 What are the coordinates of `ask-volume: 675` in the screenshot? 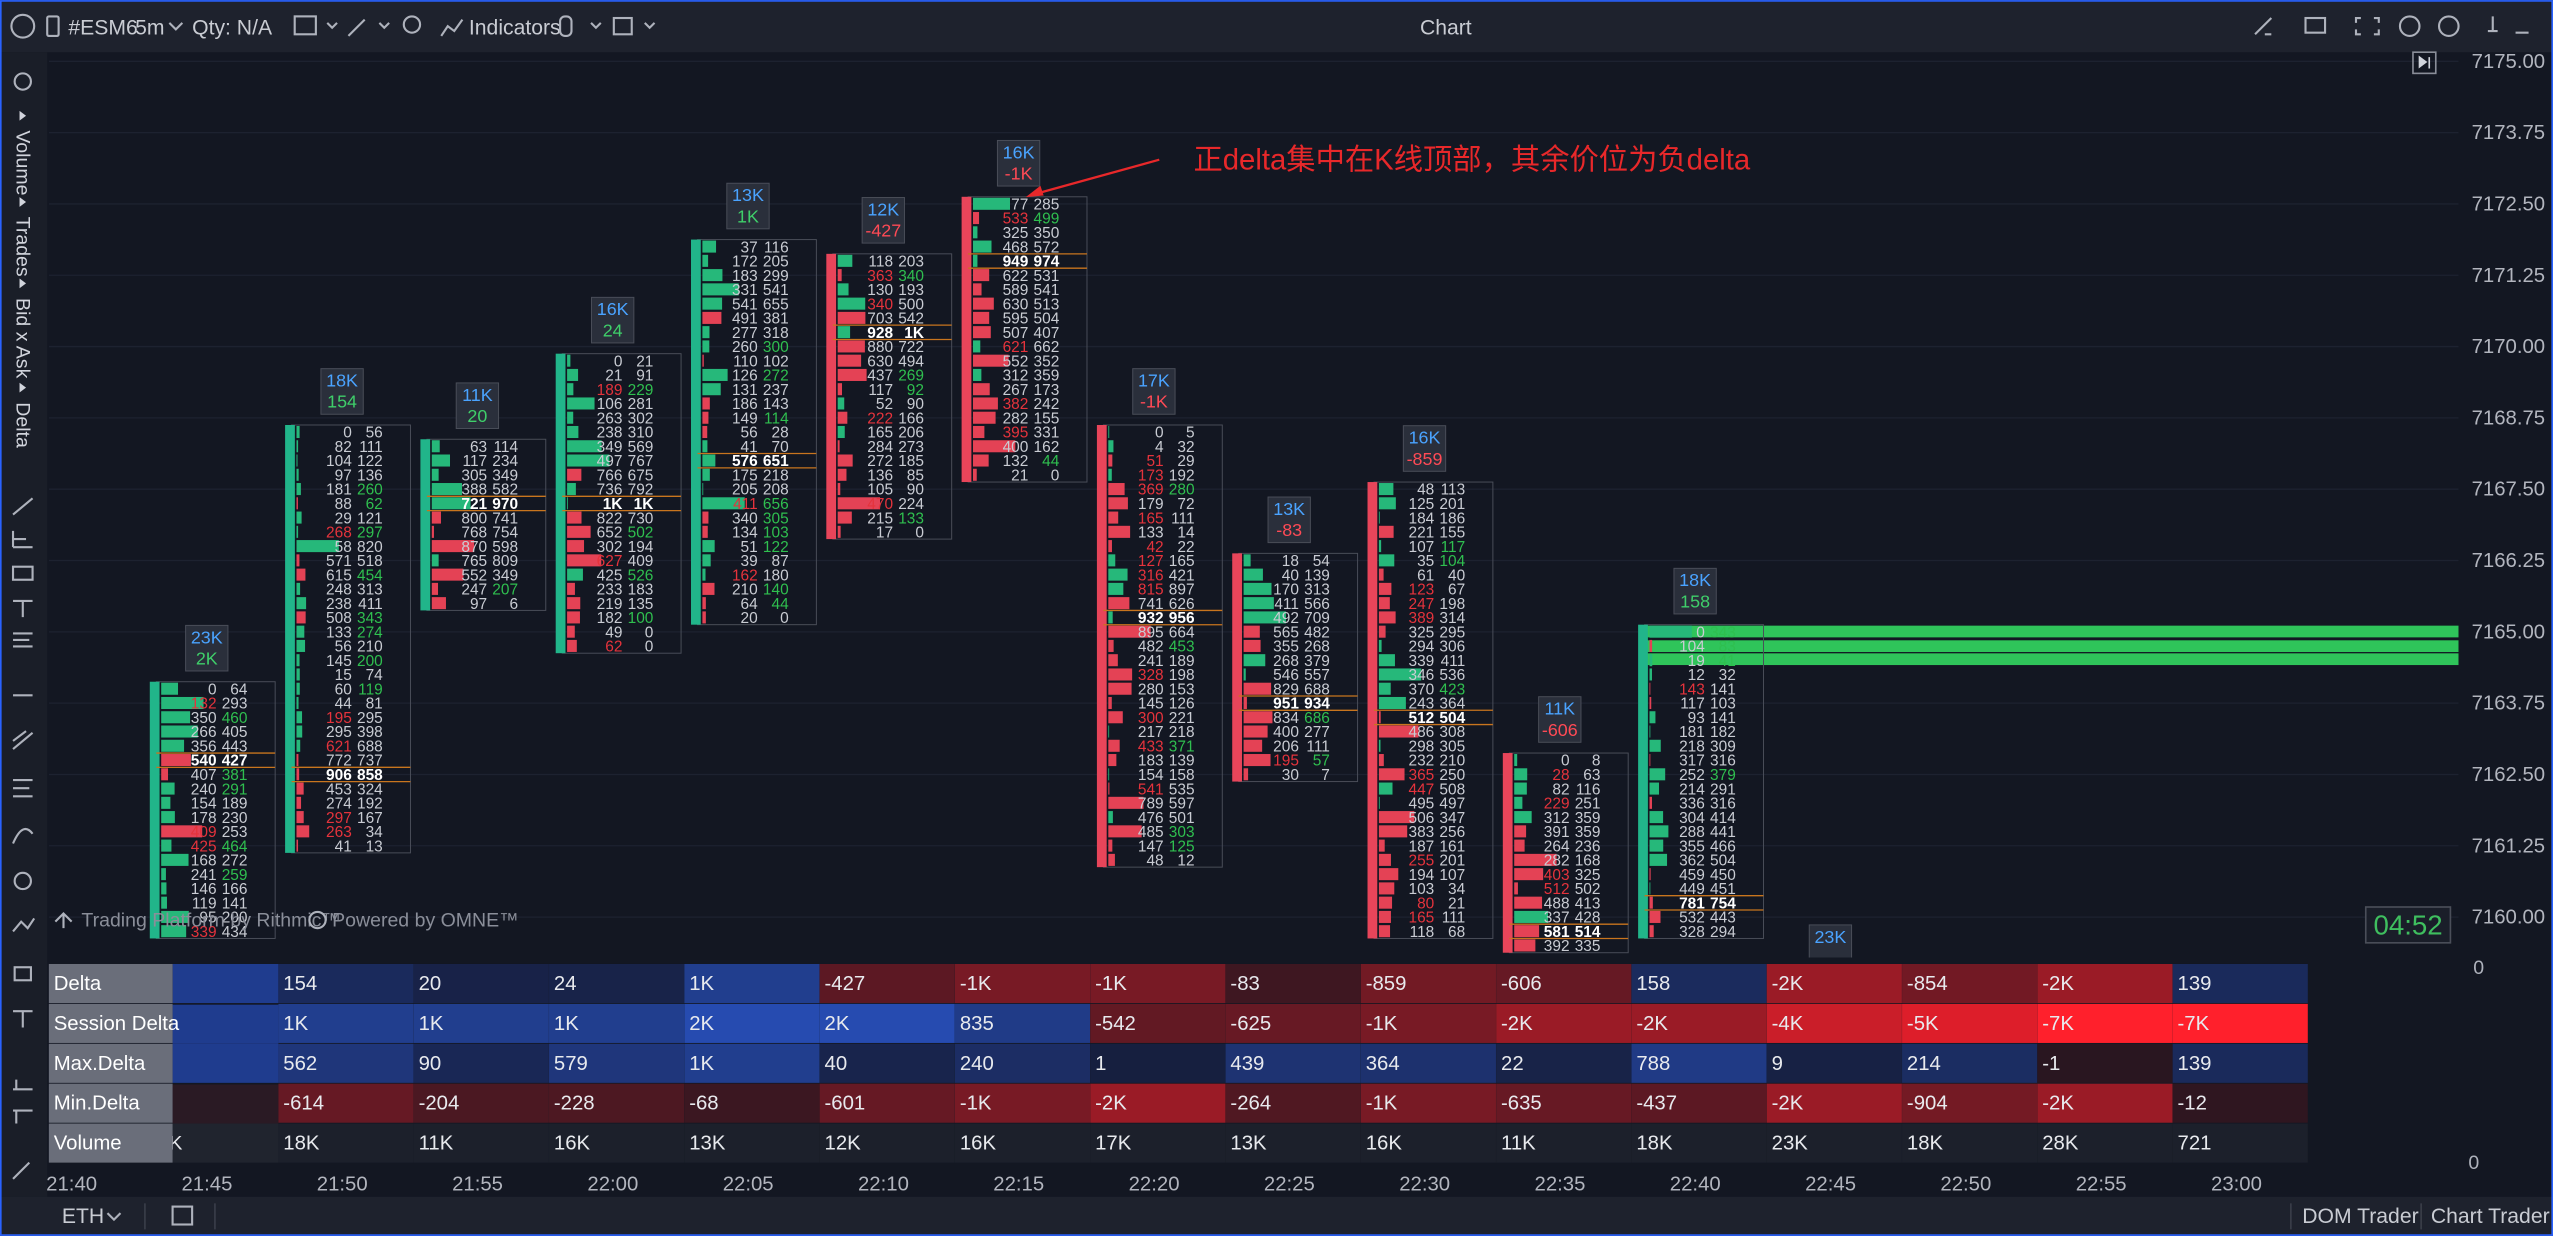 It's located at (641, 475).